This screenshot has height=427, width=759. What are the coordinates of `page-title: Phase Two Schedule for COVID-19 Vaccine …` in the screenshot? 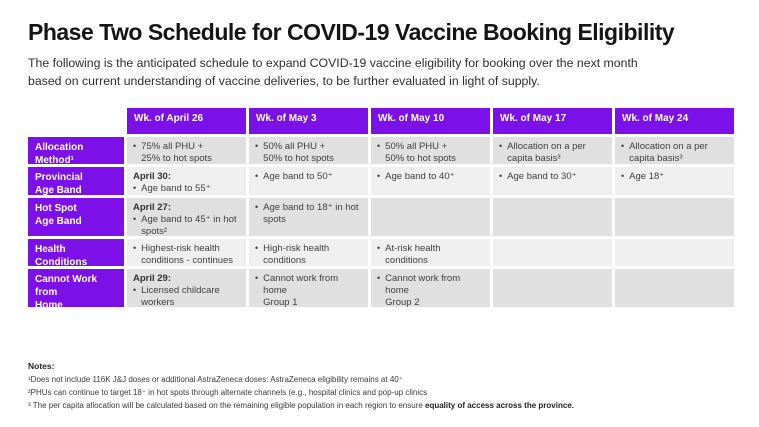 It's located at (351, 32).